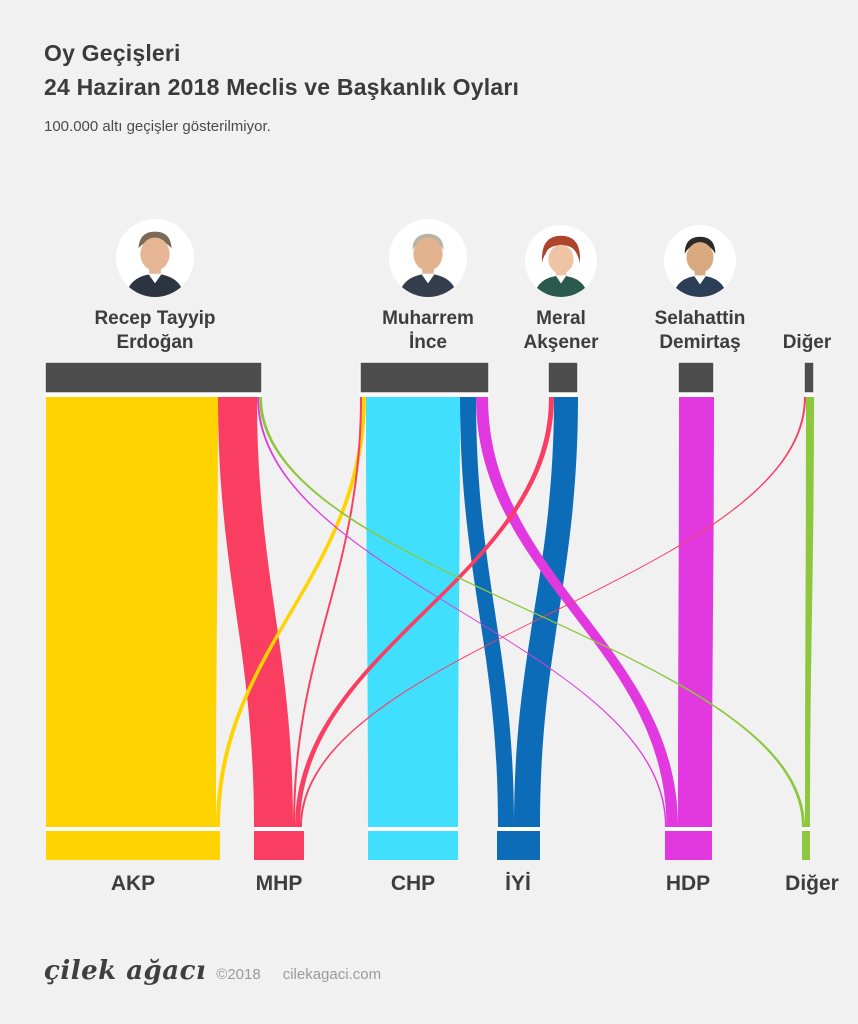 This screenshot has height=1024, width=858. I want to click on sankey-link-erdogan-akp, so click(132, 612).